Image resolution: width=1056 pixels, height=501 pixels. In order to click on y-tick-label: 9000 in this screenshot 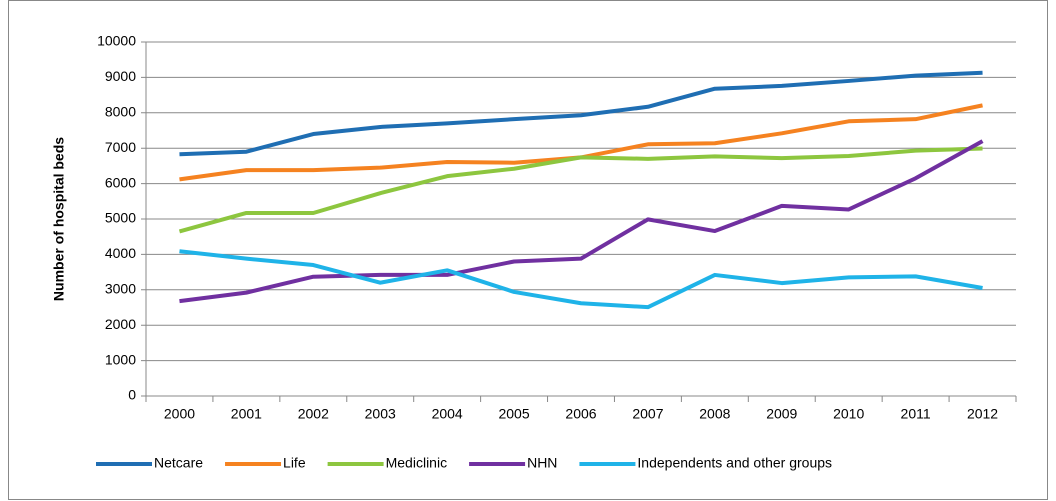, I will do `click(120, 76)`.